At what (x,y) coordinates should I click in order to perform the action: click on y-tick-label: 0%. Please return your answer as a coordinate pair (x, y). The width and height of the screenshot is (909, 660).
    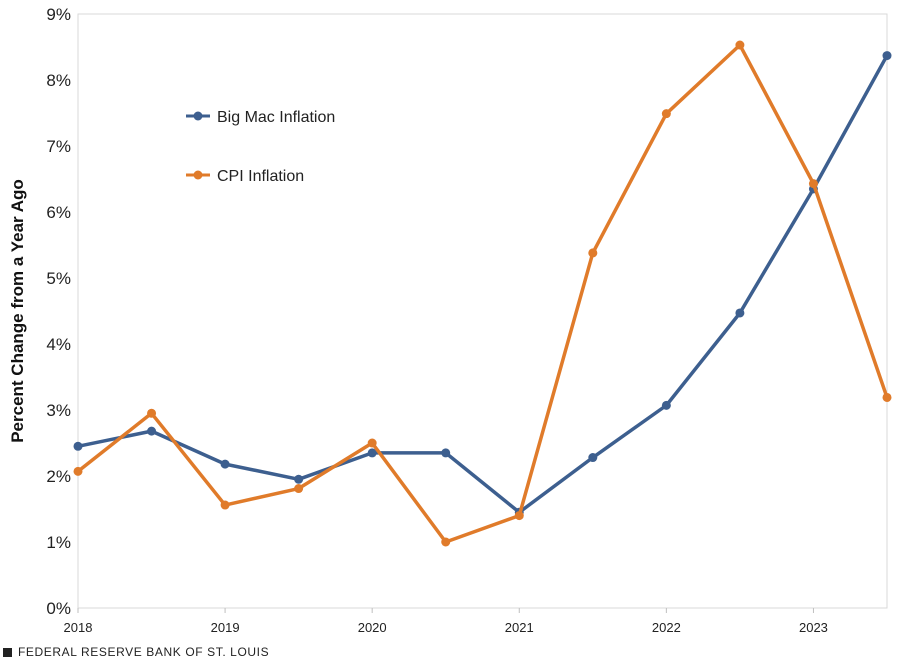
    Looking at the image, I should click on (58, 608).